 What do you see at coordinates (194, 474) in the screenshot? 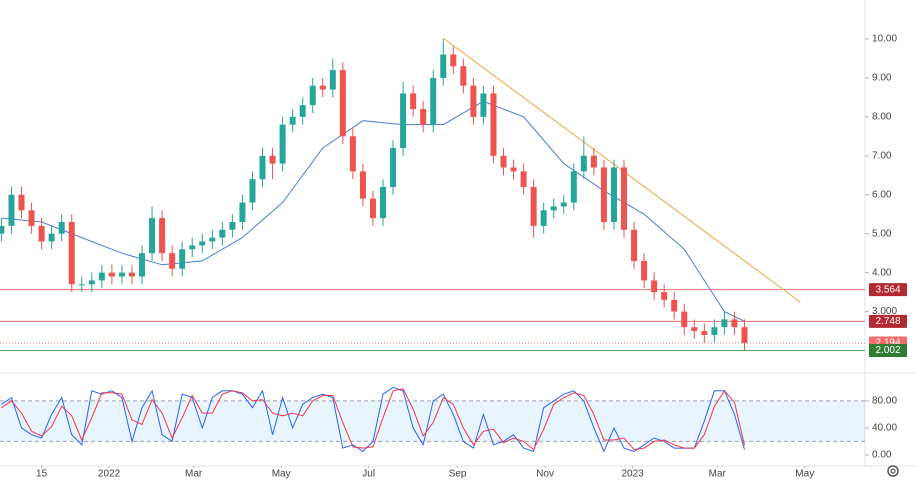
I see `x-tick-label: Mar` at bounding box center [194, 474].